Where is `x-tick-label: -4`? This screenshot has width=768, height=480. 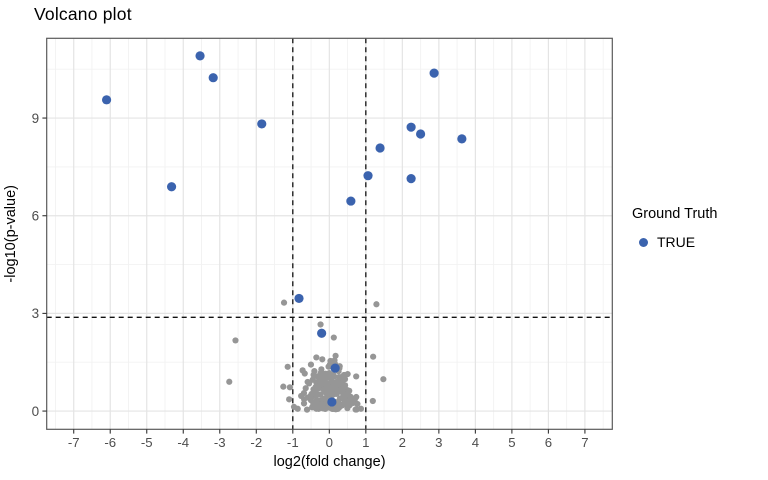
x-tick-label: -4 is located at coordinates (183, 442).